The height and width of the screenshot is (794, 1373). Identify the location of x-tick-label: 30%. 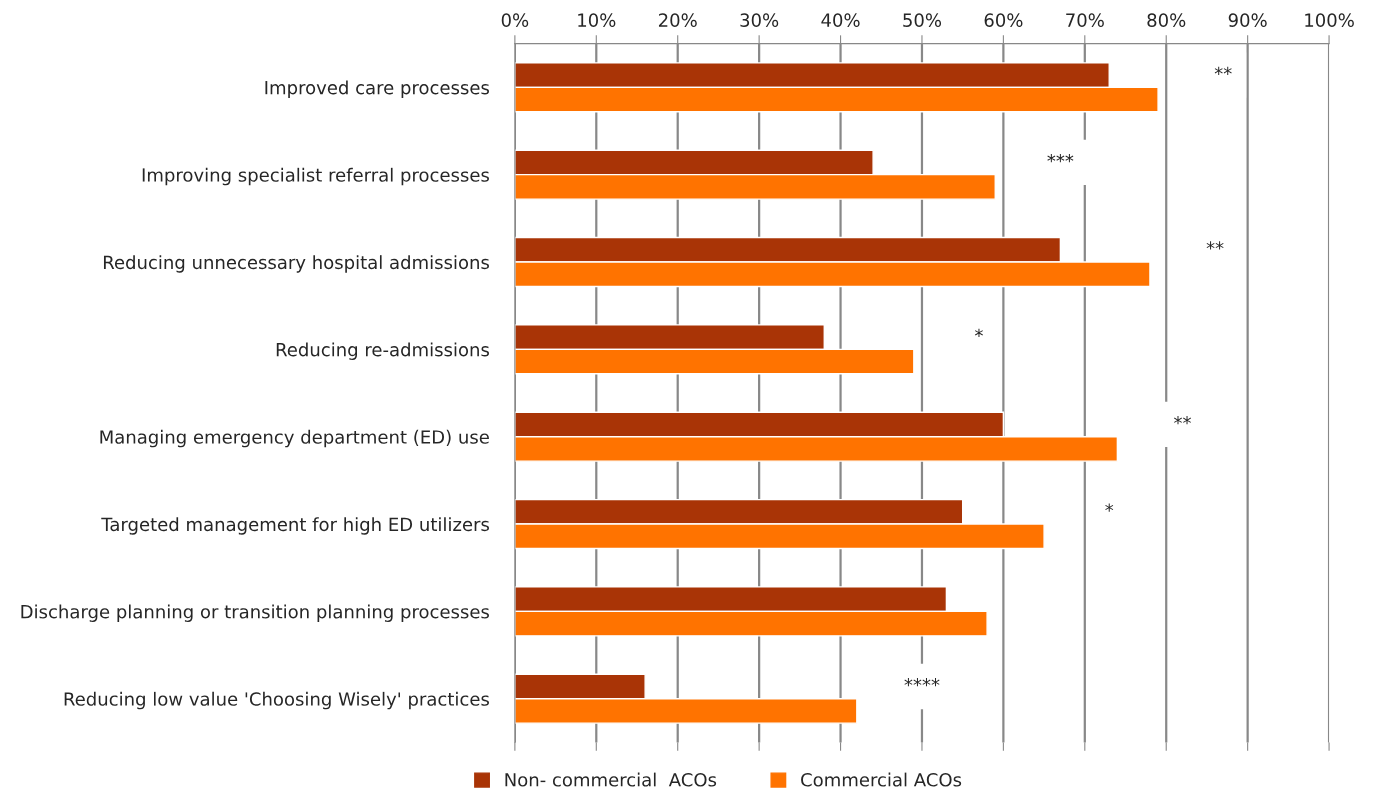
(759, 20).